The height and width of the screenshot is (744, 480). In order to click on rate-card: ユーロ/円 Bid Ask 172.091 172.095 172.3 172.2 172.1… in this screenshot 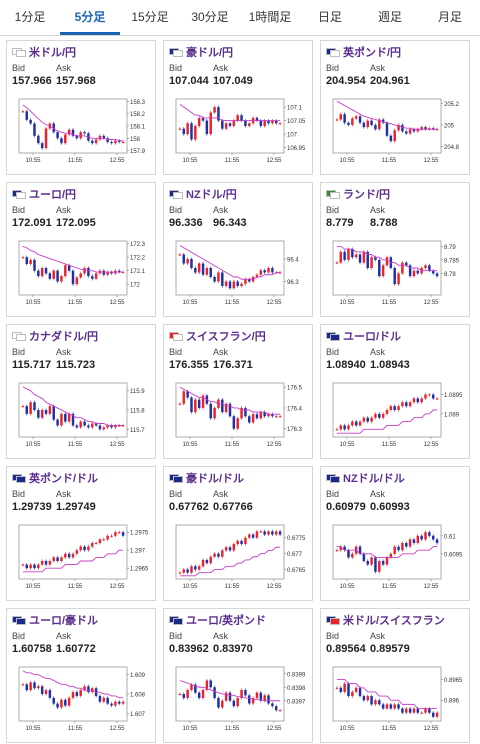, I will do `click(81, 249)`.